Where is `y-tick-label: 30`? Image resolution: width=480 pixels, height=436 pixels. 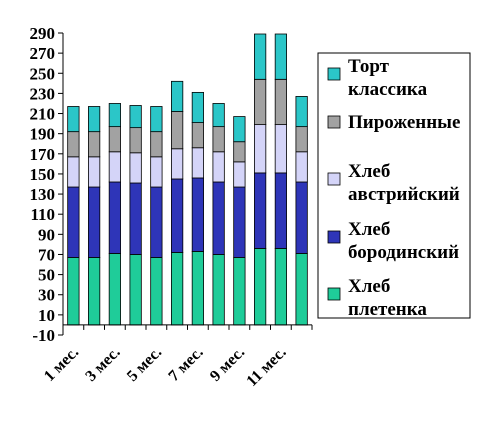
y-tick-label: 30 is located at coordinates (46, 295).